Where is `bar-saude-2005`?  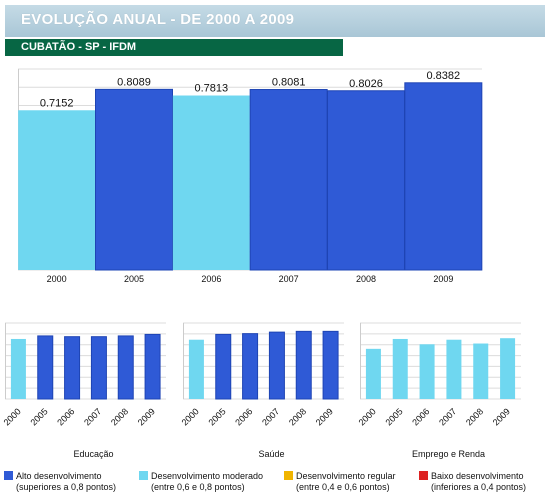
bar-saude-2005 is located at coordinates (223, 366).